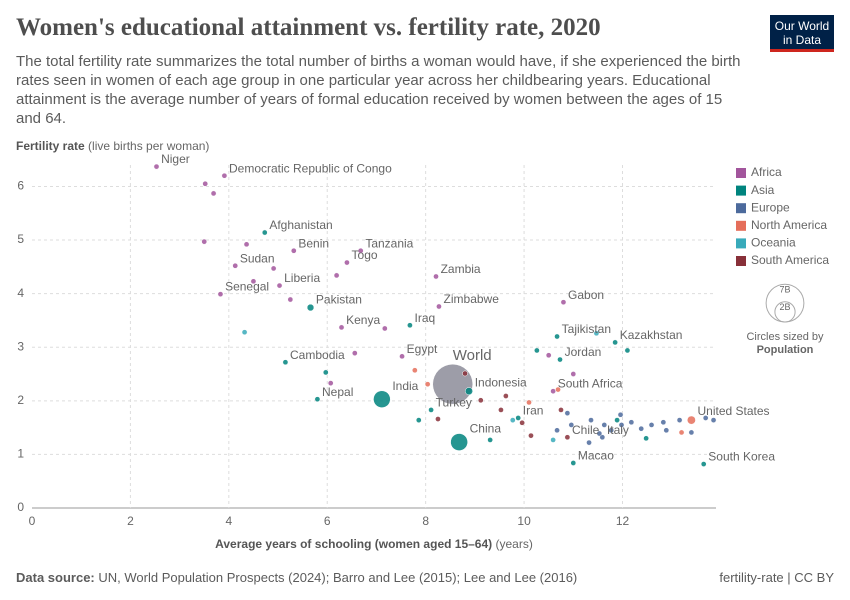  Describe the element at coordinates (317, 355) in the screenshot. I see `point-label: Cambodia` at that location.